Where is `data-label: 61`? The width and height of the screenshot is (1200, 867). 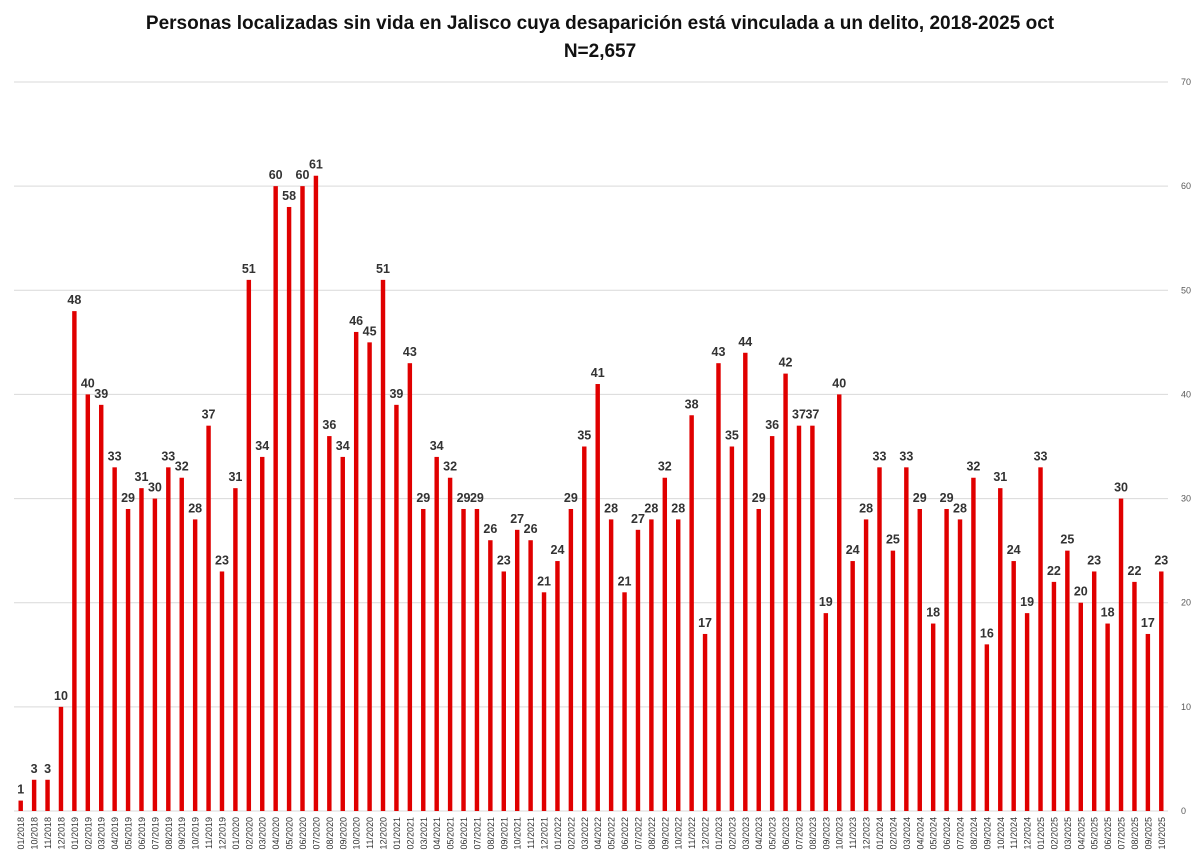
data-label: 61 is located at coordinates (316, 165).